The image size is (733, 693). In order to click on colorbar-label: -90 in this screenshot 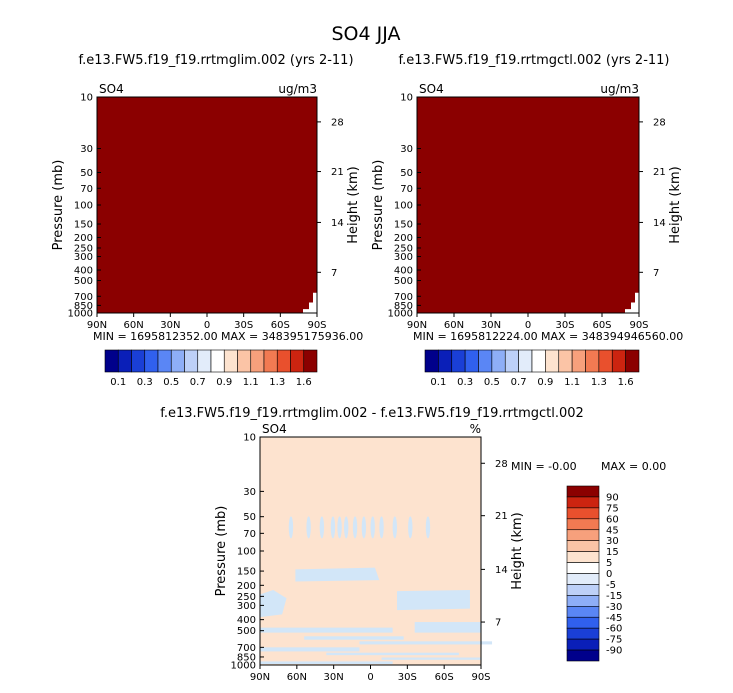, I will do `click(614, 651)`.